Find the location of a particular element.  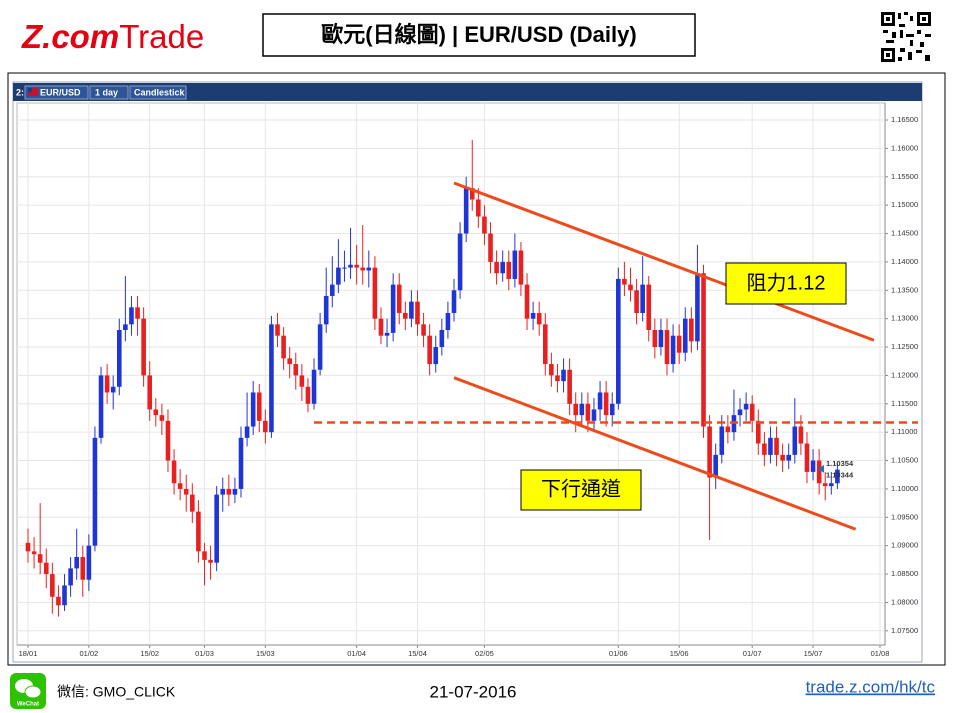

y-tick-label: 1.11000 is located at coordinates (904, 431).